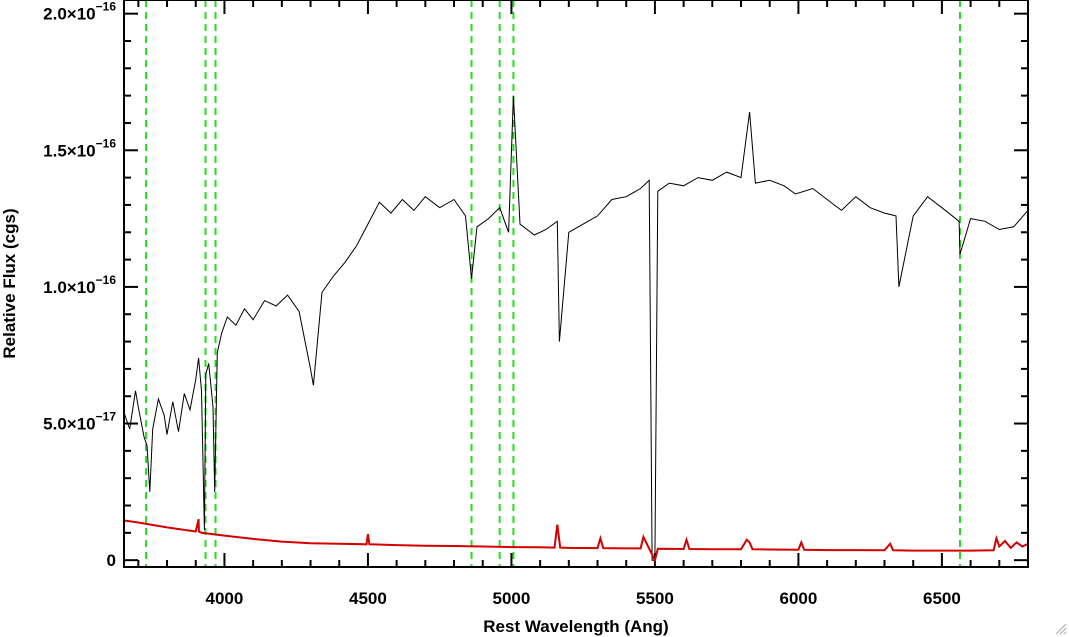  What do you see at coordinates (79, 285) in the screenshot?
I see `y-tick-label: 1.0×10⁻¹⁶` at bounding box center [79, 285].